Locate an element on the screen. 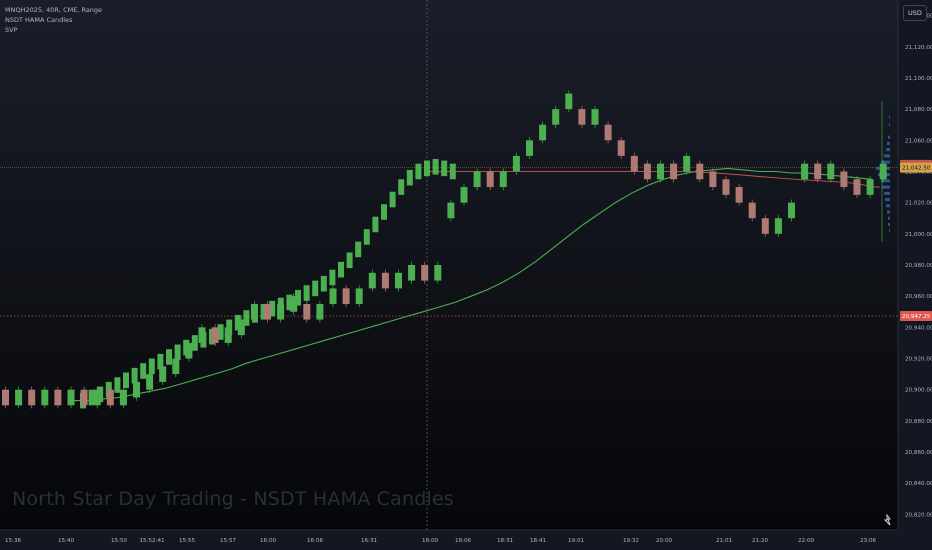  time-tick-label: 18:00 is located at coordinates (430, 541).